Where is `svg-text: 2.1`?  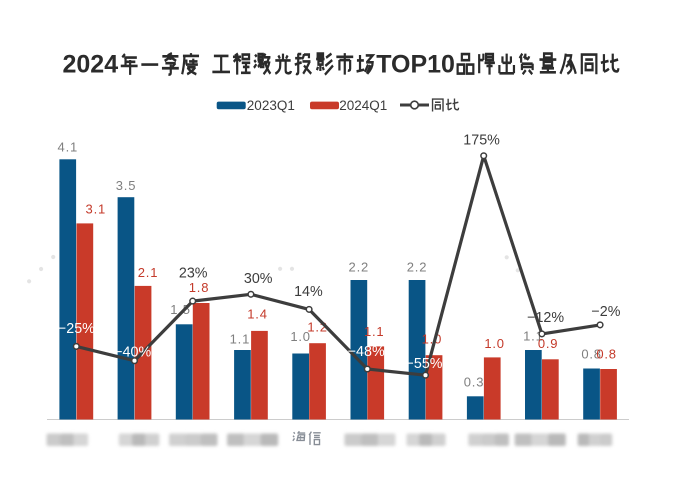 svg-text: 2.1 is located at coordinates (148, 272).